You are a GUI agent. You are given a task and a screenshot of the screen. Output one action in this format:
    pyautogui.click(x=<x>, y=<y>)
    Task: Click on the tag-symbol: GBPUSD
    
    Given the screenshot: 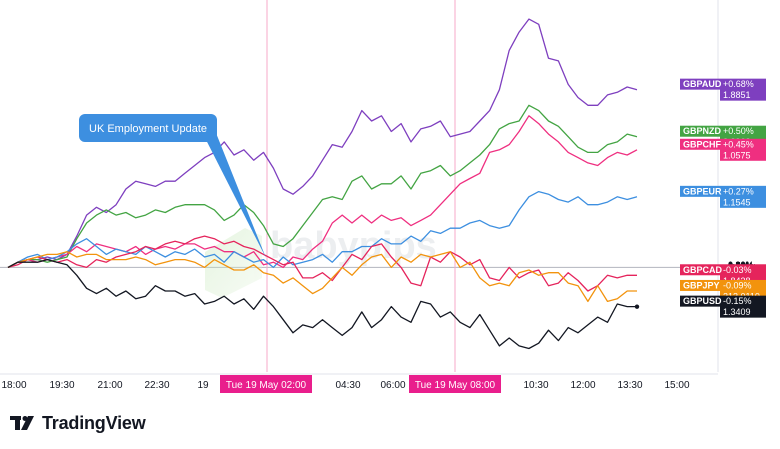 What is the action you would take?
    pyautogui.click(x=702, y=301)
    